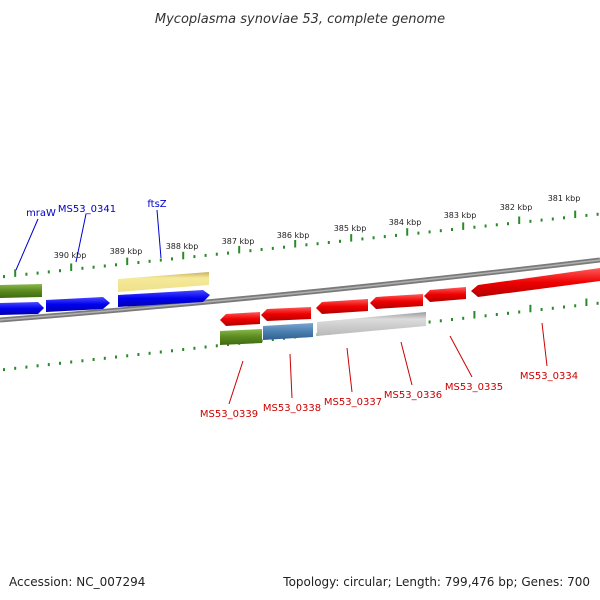  Describe the element at coordinates (70, 255) in the screenshot. I see `kbp-label-390: 390 kbp` at that location.